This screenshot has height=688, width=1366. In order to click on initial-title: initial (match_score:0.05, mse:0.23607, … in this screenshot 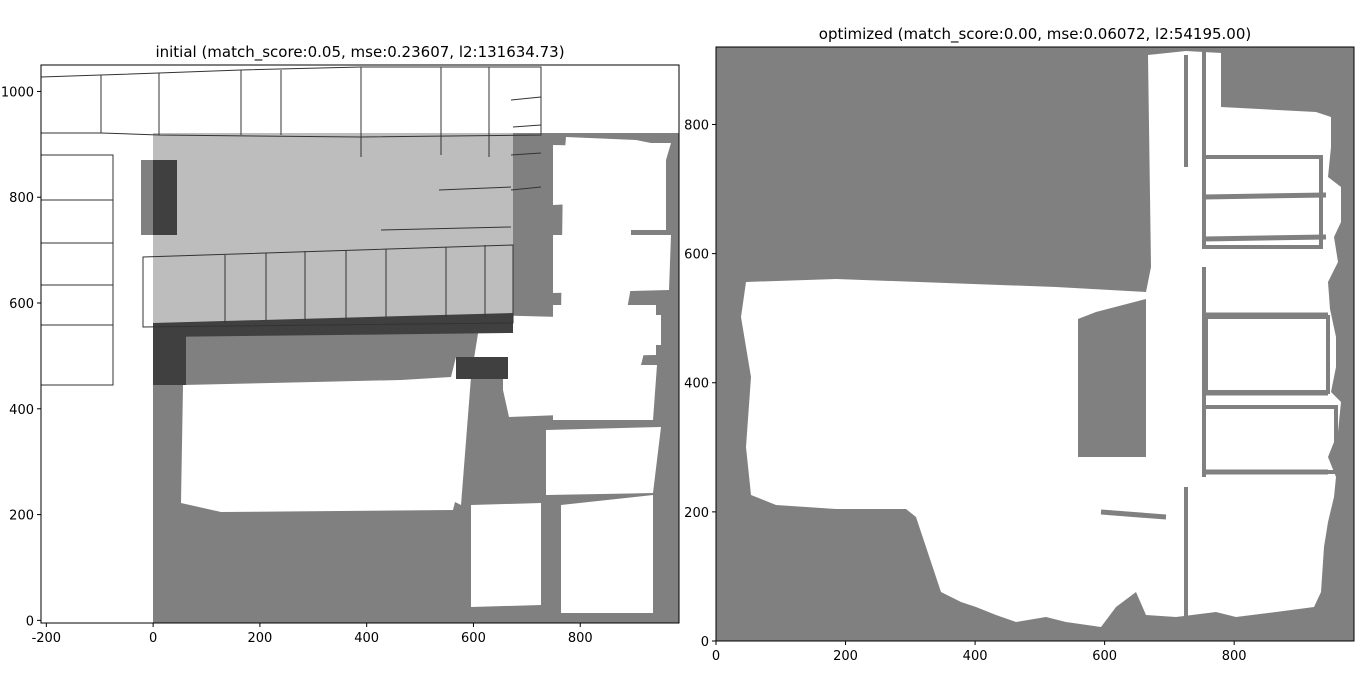, I will do `click(359, 52)`.